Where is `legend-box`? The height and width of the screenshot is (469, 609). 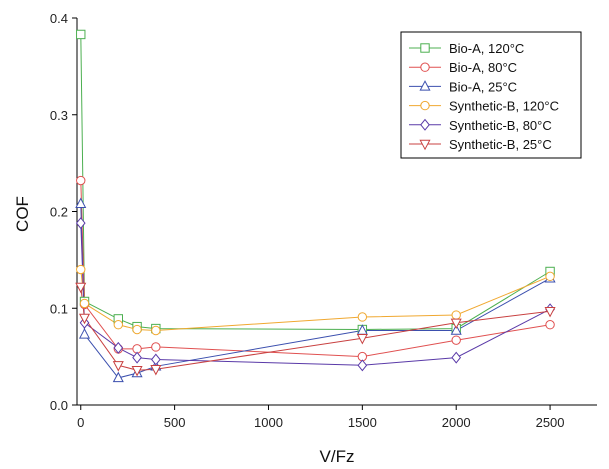
legend-box is located at coordinates (491, 95).